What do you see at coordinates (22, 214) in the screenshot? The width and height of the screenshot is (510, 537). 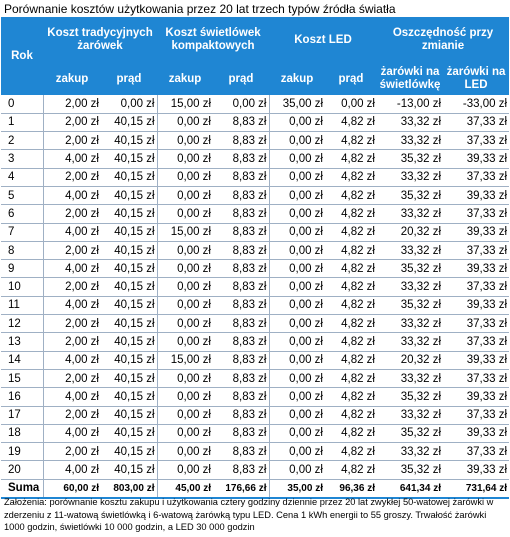 I see `year-cell: 6` at bounding box center [22, 214].